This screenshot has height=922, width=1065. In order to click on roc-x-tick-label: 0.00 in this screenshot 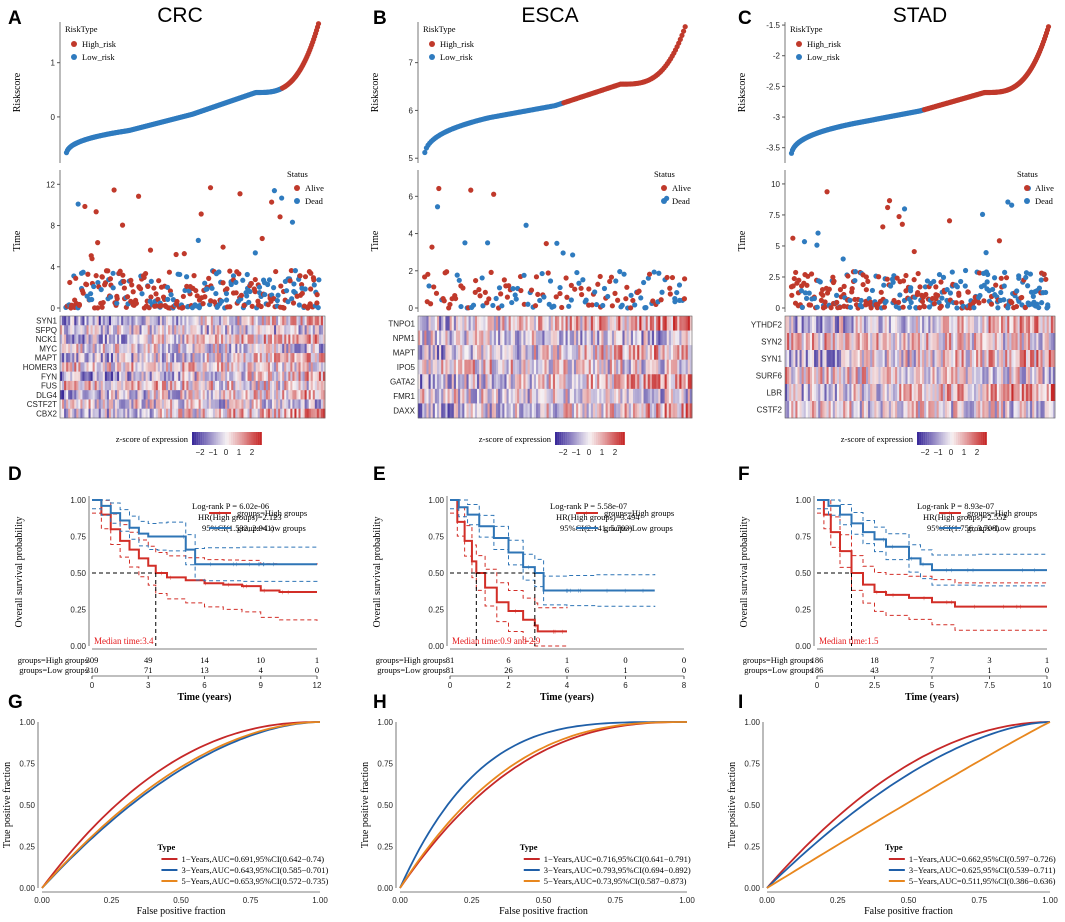, I will do `click(42, 900)`.